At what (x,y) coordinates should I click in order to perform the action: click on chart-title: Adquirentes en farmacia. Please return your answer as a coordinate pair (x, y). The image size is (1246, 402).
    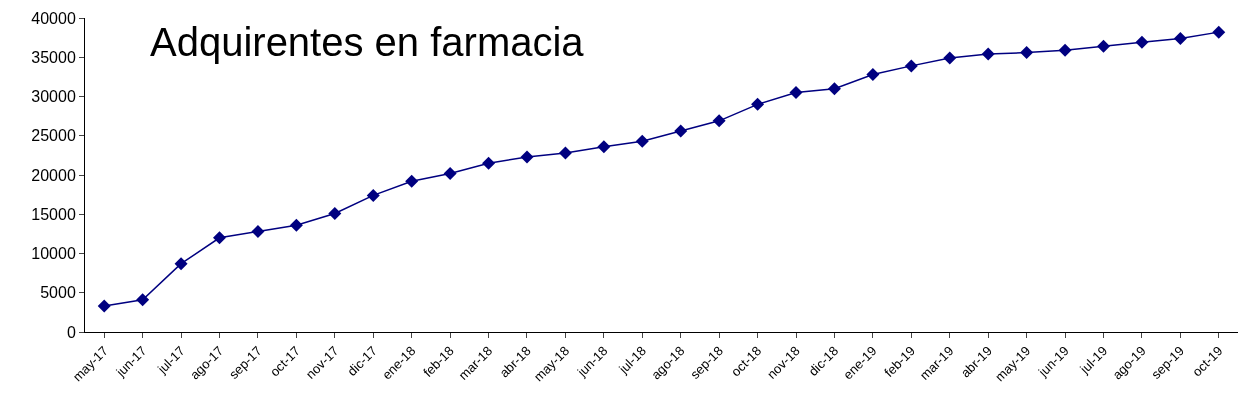
    Looking at the image, I should click on (367, 42).